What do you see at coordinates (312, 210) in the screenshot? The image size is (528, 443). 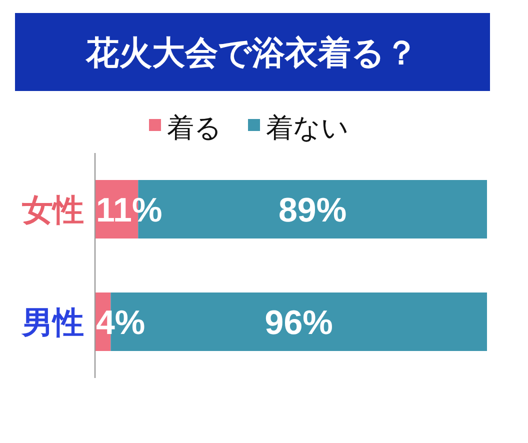 I see `value-label: 89%` at bounding box center [312, 210].